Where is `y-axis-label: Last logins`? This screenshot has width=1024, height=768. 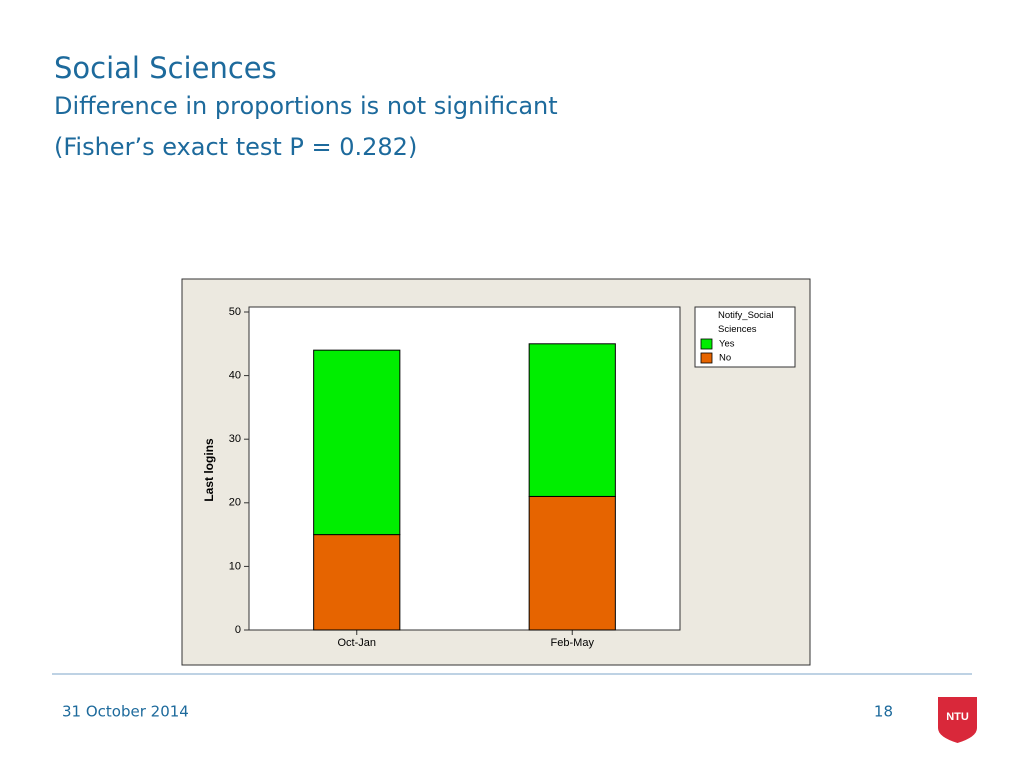 y-axis-label: Last logins is located at coordinates (209, 470).